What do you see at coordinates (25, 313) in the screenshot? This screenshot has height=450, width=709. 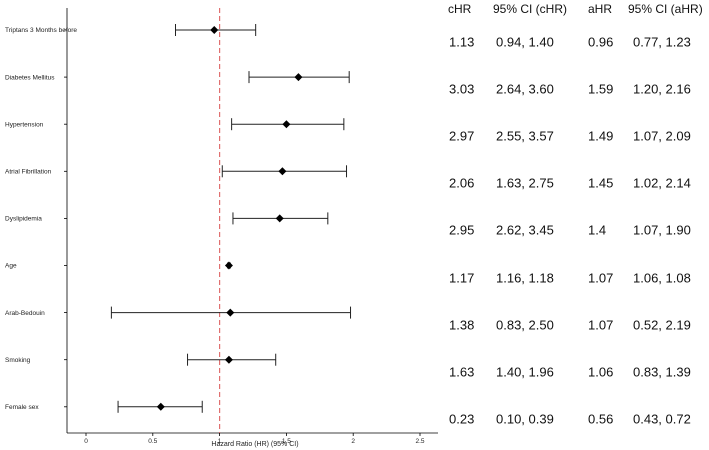 I see `y-tick-label: Arab-Bedouin` at bounding box center [25, 313].